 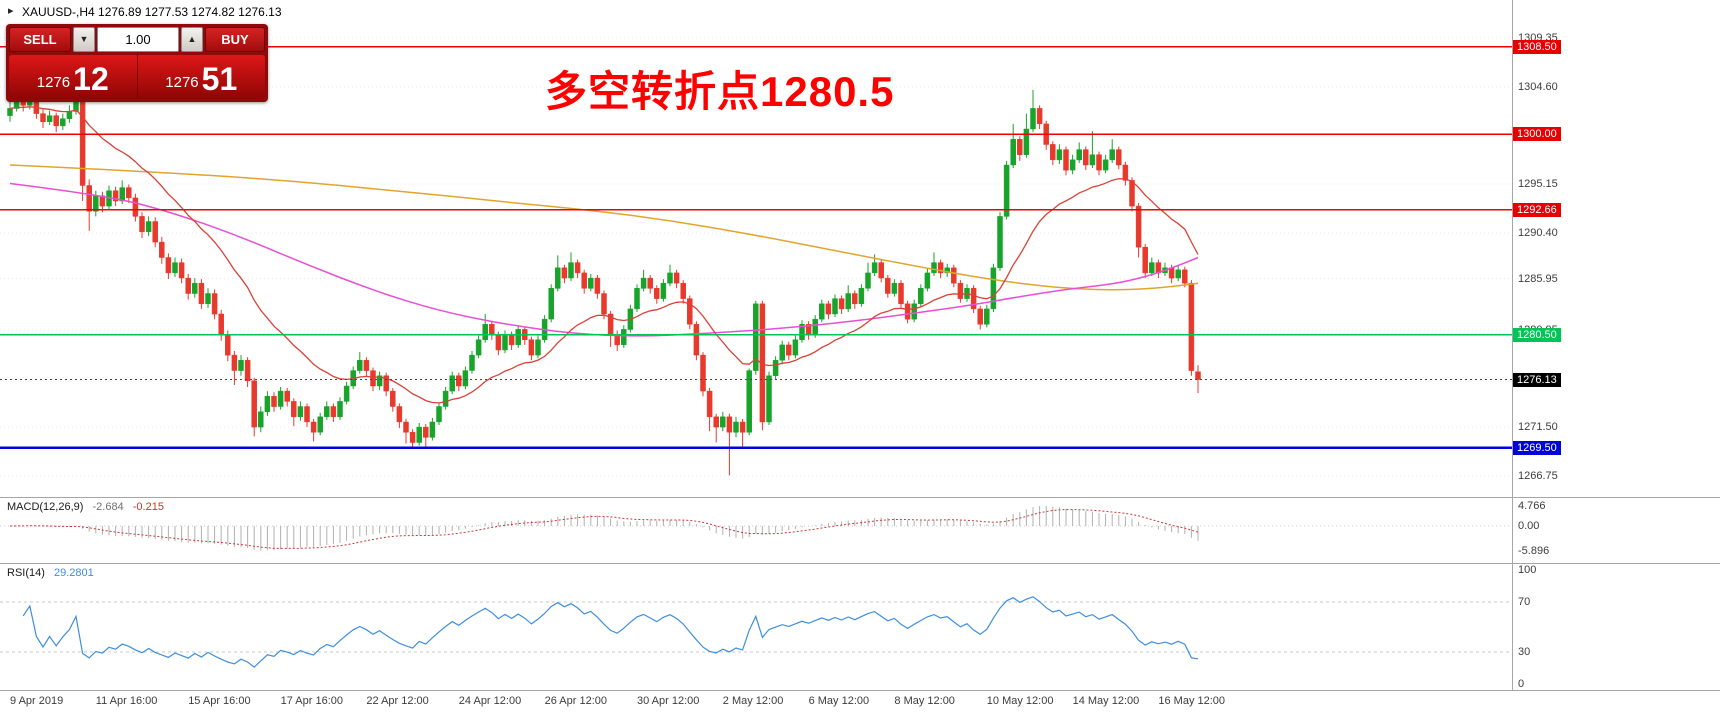 What do you see at coordinates (720, 91) in the screenshot?
I see `chart-annotation-text: 多空转折点1280.5` at bounding box center [720, 91].